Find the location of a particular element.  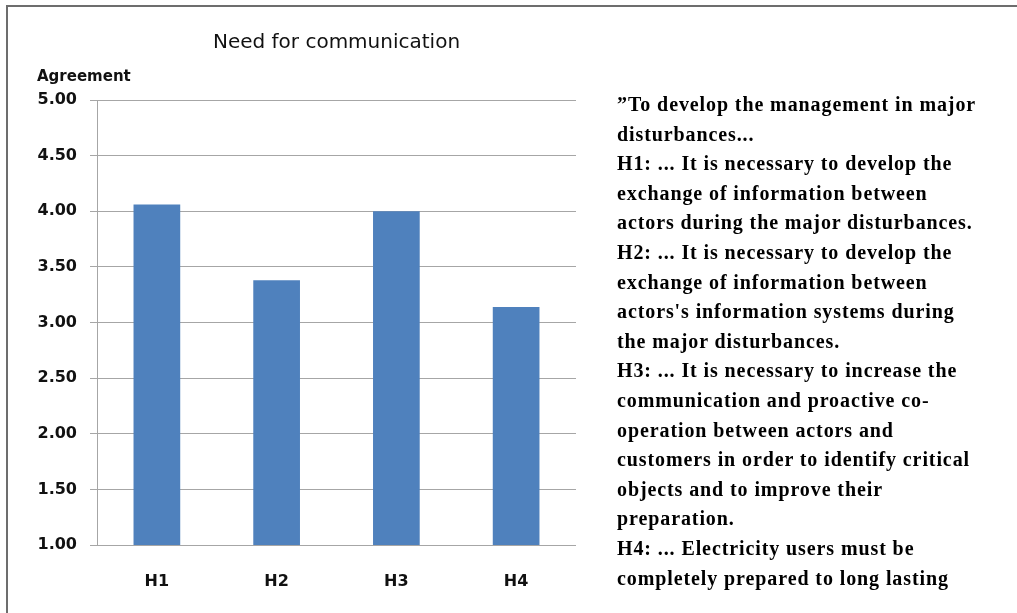

y-tick-label: 1.00 is located at coordinates (57, 544).